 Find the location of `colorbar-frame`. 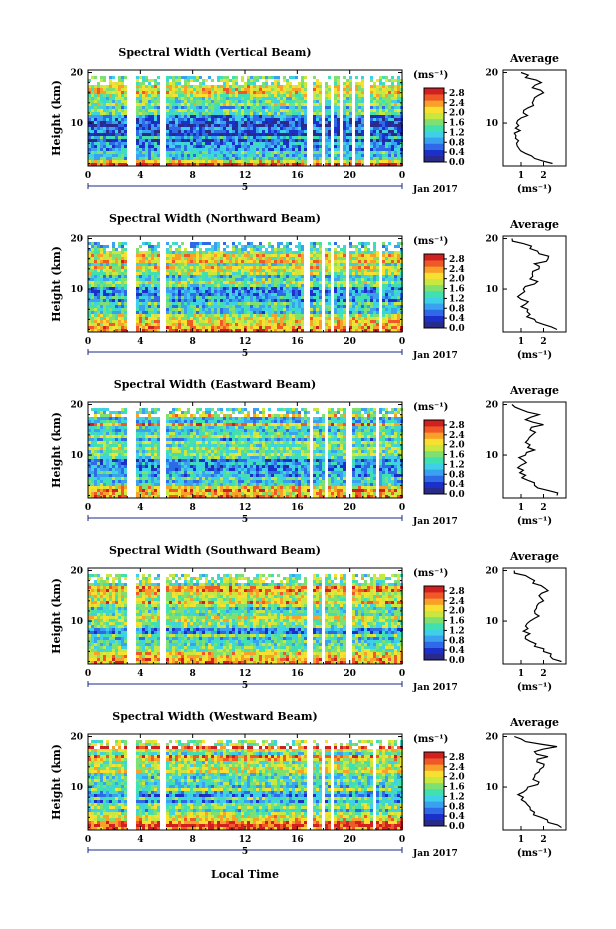

colorbar-frame is located at coordinates (434, 125).